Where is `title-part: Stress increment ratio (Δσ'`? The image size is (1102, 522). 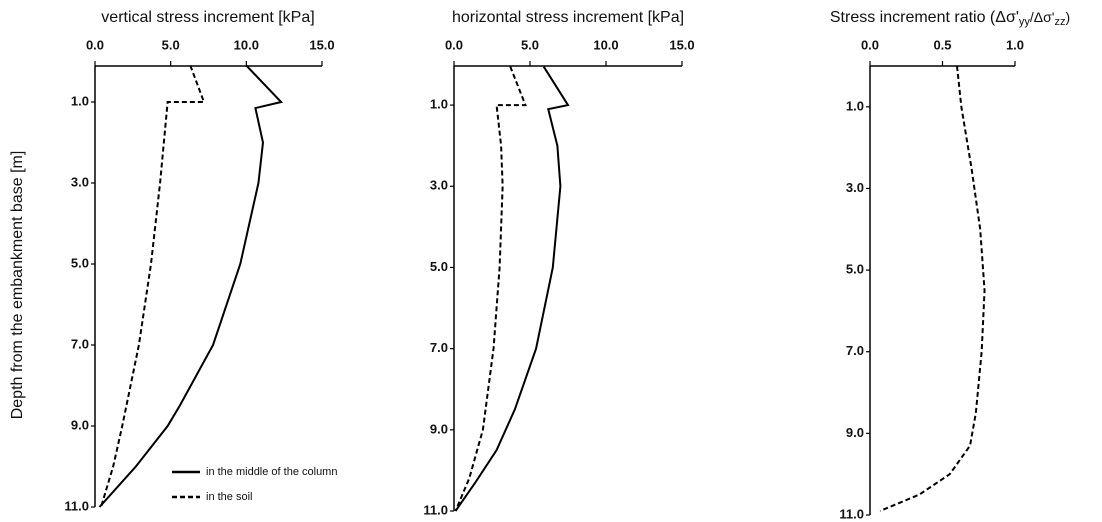 title-part: Stress increment ratio (Δσ' is located at coordinates (924, 17).